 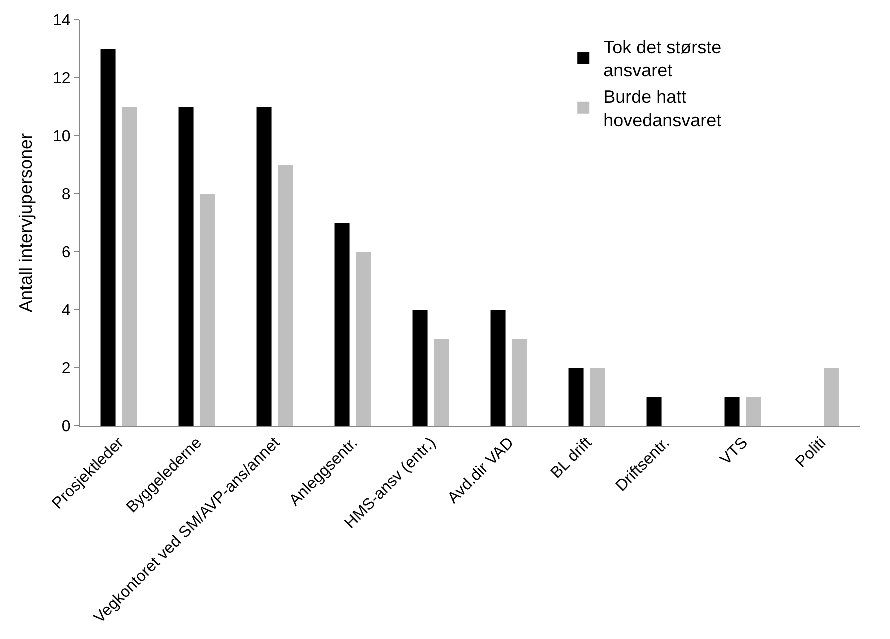 What do you see at coordinates (66, 195) in the screenshot?
I see `y-tick-label: 8` at bounding box center [66, 195].